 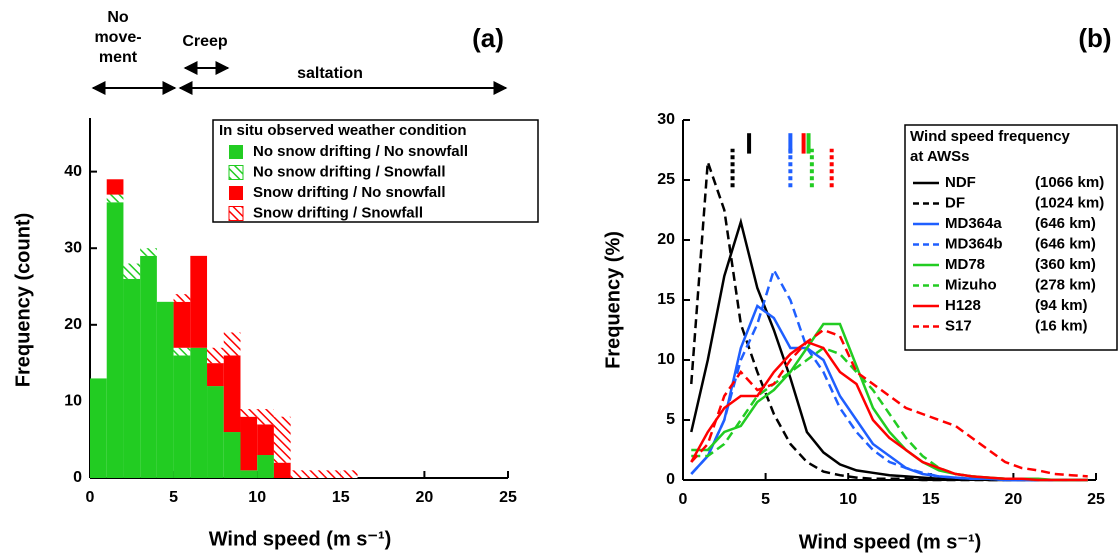 What do you see at coordinates (955, 202) in the screenshot?
I see `legend-label: DF` at bounding box center [955, 202].